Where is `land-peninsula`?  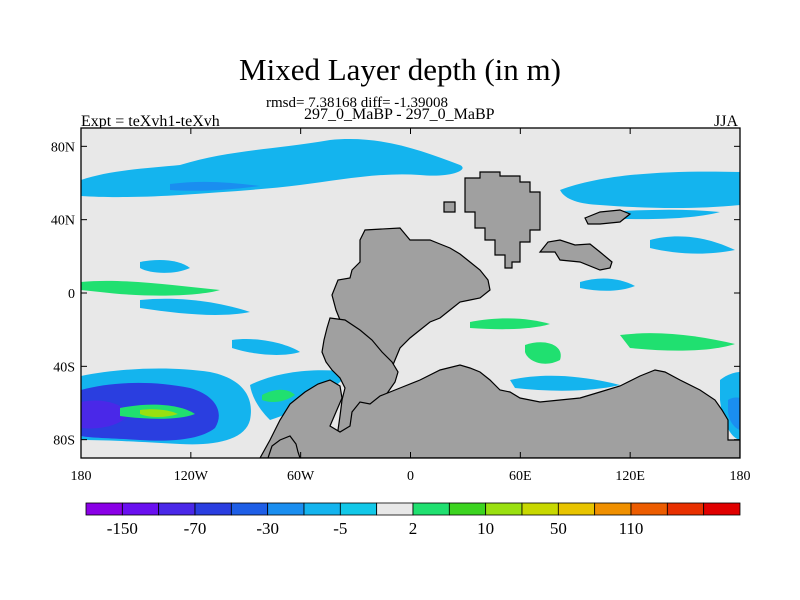
land-peninsula is located at coordinates (284, 446).